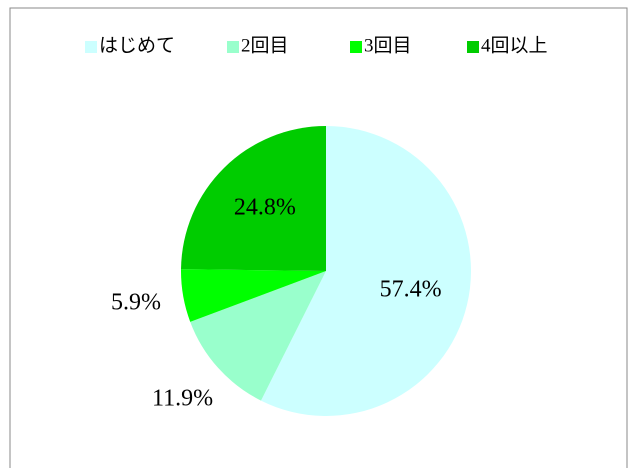 The width and height of the screenshot is (638, 468). Describe the element at coordinates (514, 45) in the screenshot. I see `legend-label: 4回以上` at that location.